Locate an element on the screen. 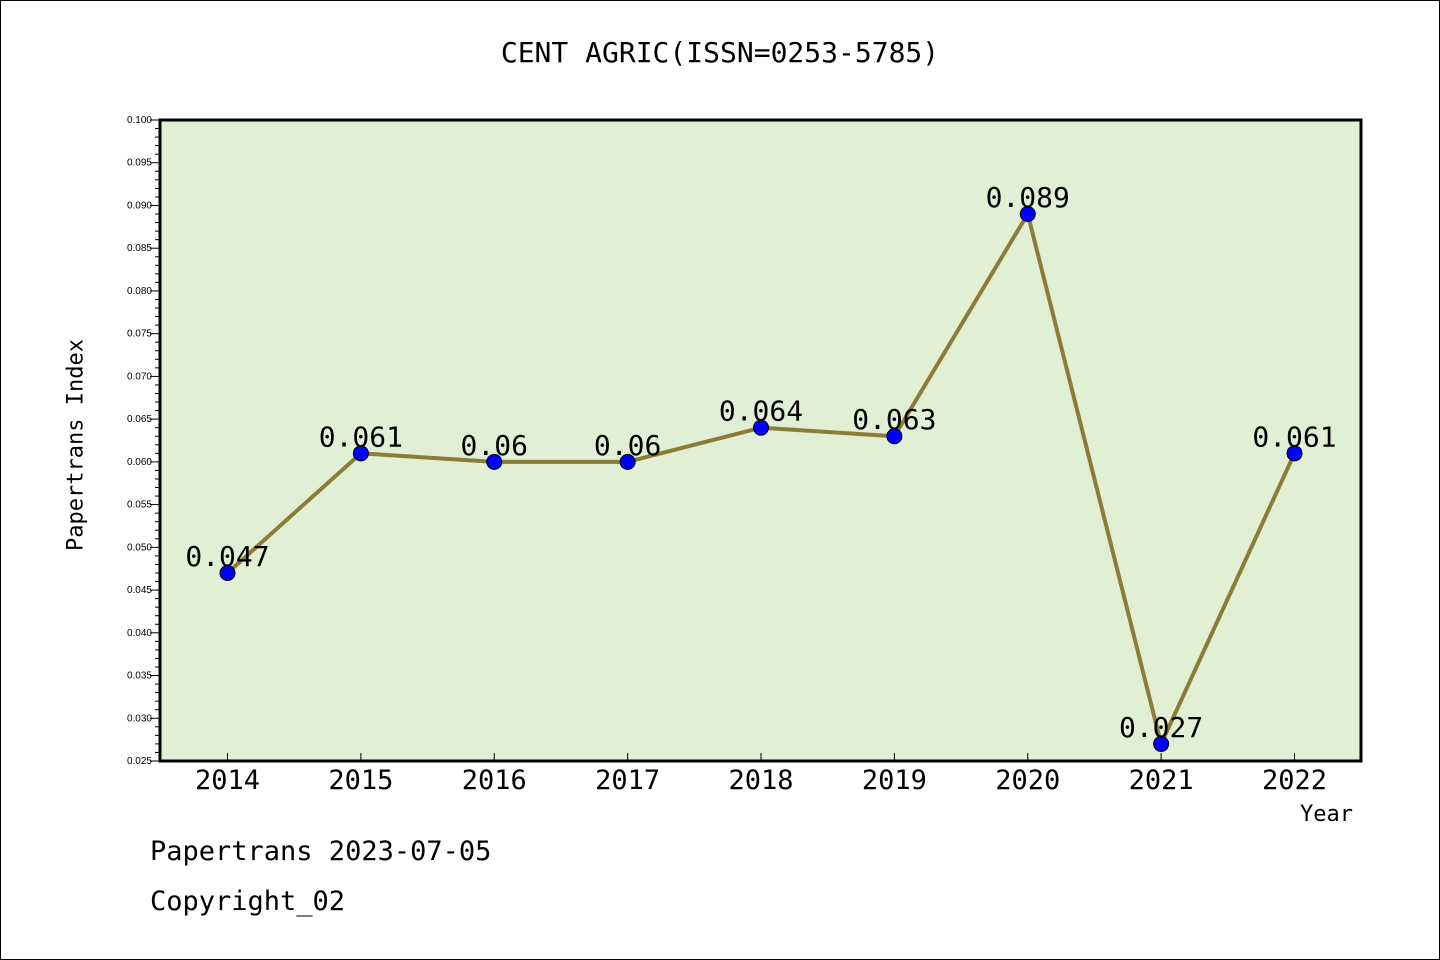 The image size is (1440, 960). data-label: 0.047 is located at coordinates (227, 556).